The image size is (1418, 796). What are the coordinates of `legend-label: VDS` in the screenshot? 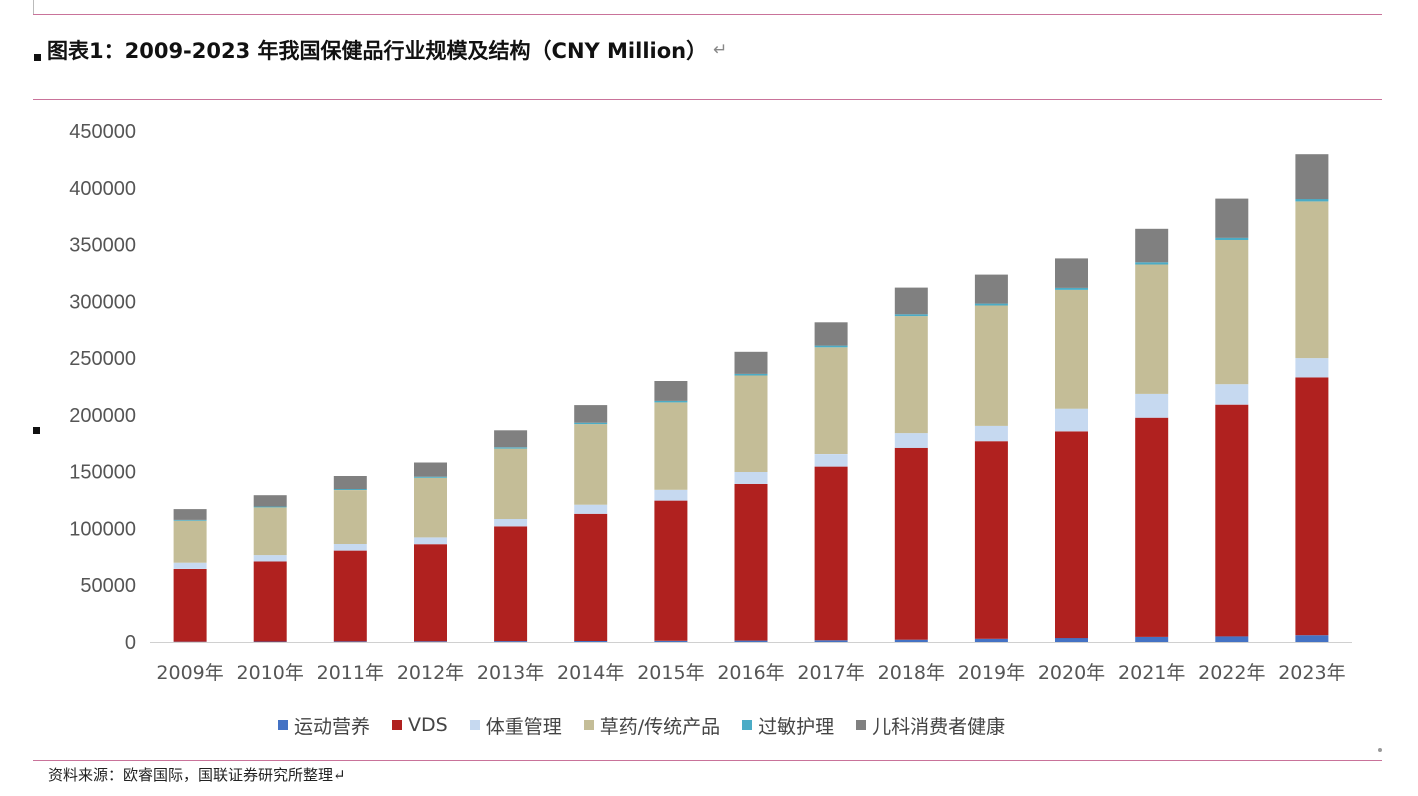 It's located at (428, 725).